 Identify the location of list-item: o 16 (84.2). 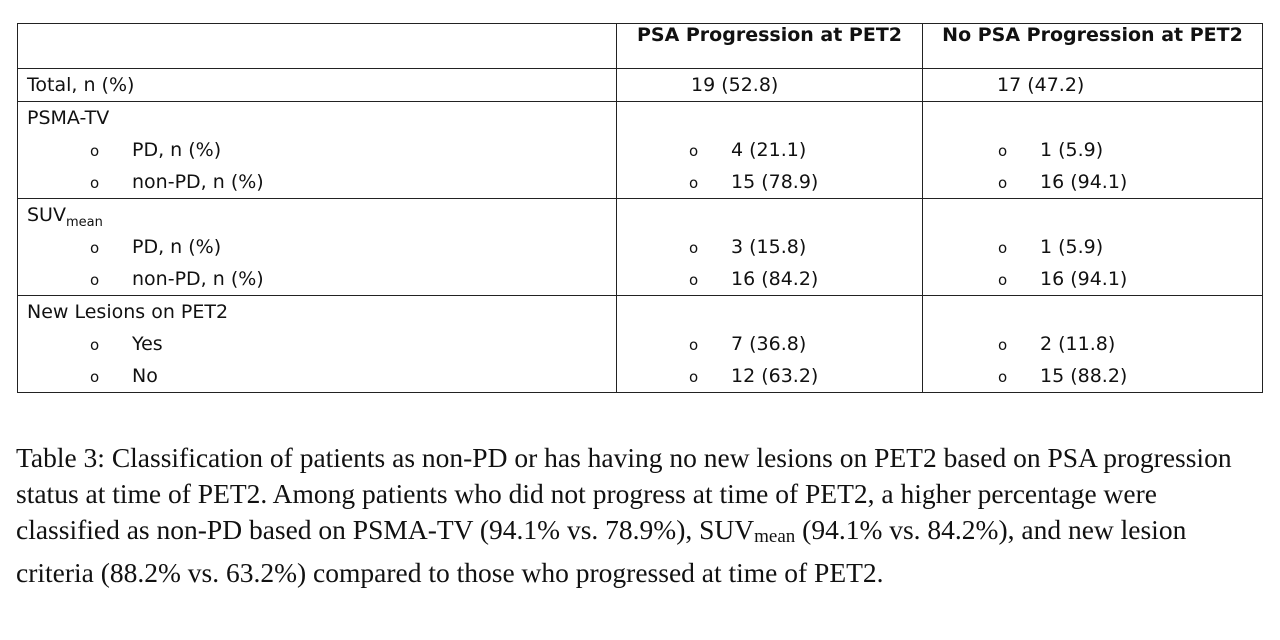
(769, 279).